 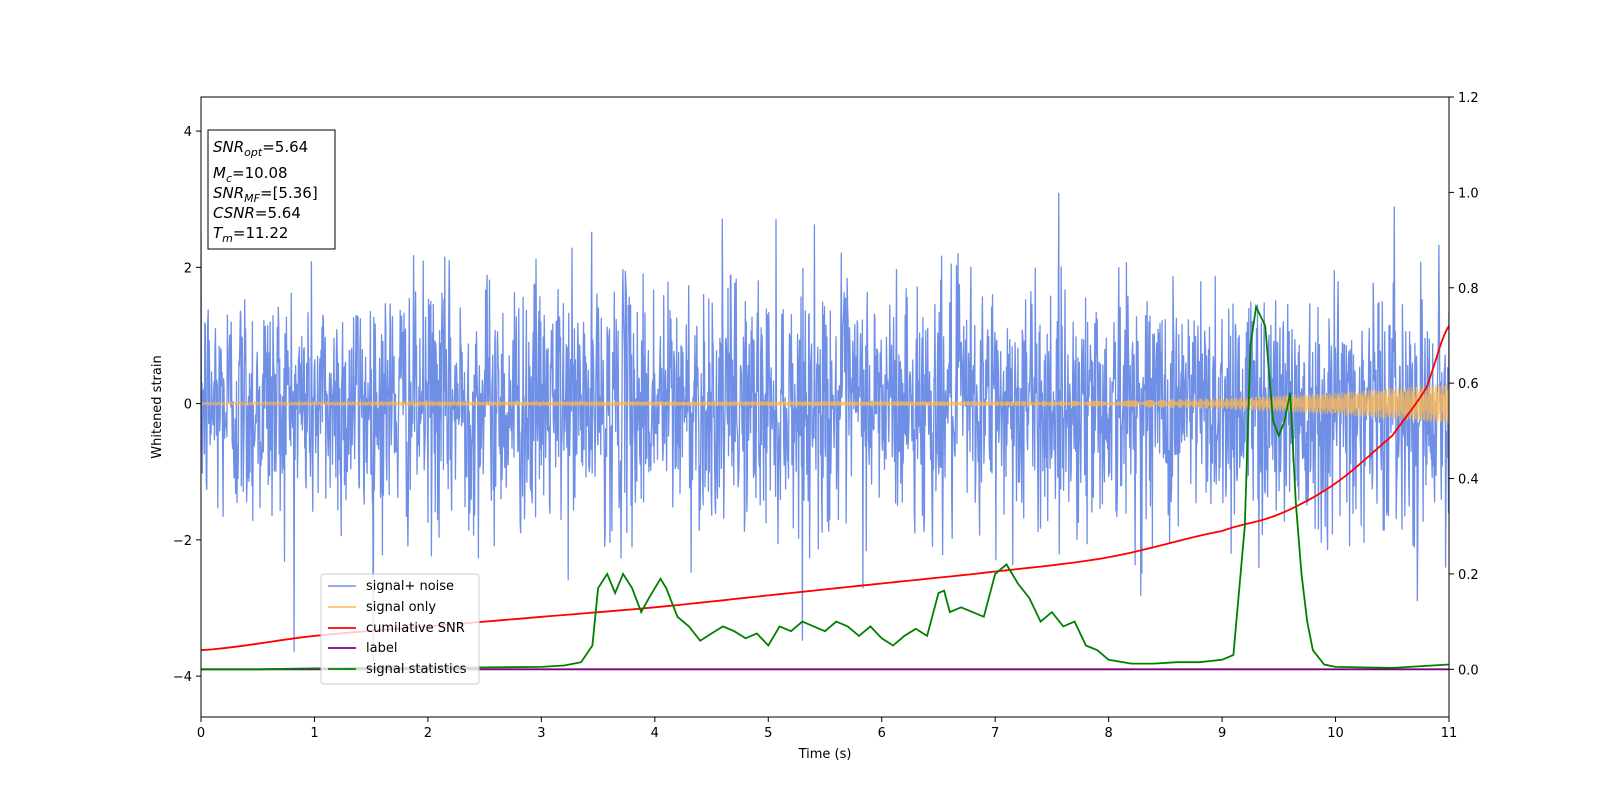 What do you see at coordinates (182, 677) in the screenshot?
I see `y-tick-label: −4` at bounding box center [182, 677].